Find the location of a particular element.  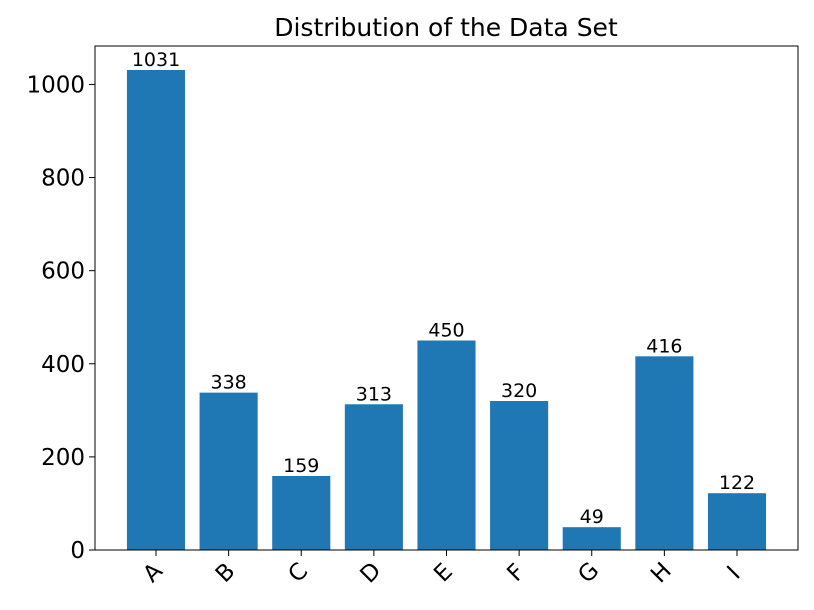

chart-title: Distribution of the Data Set is located at coordinates (446, 27).